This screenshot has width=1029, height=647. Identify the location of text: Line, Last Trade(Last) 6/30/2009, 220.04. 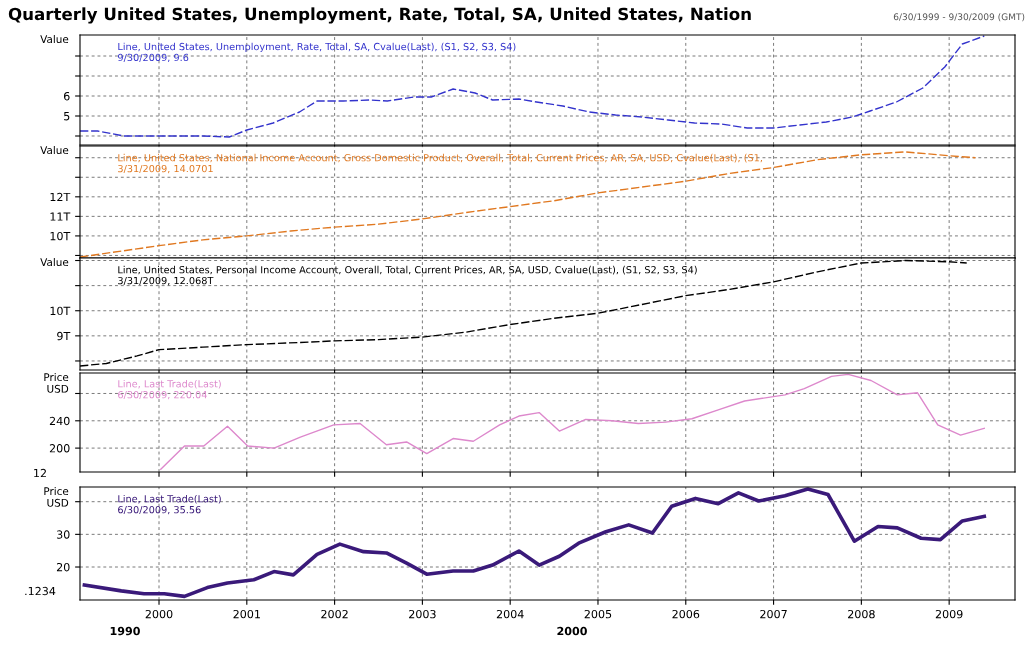
(169, 389).